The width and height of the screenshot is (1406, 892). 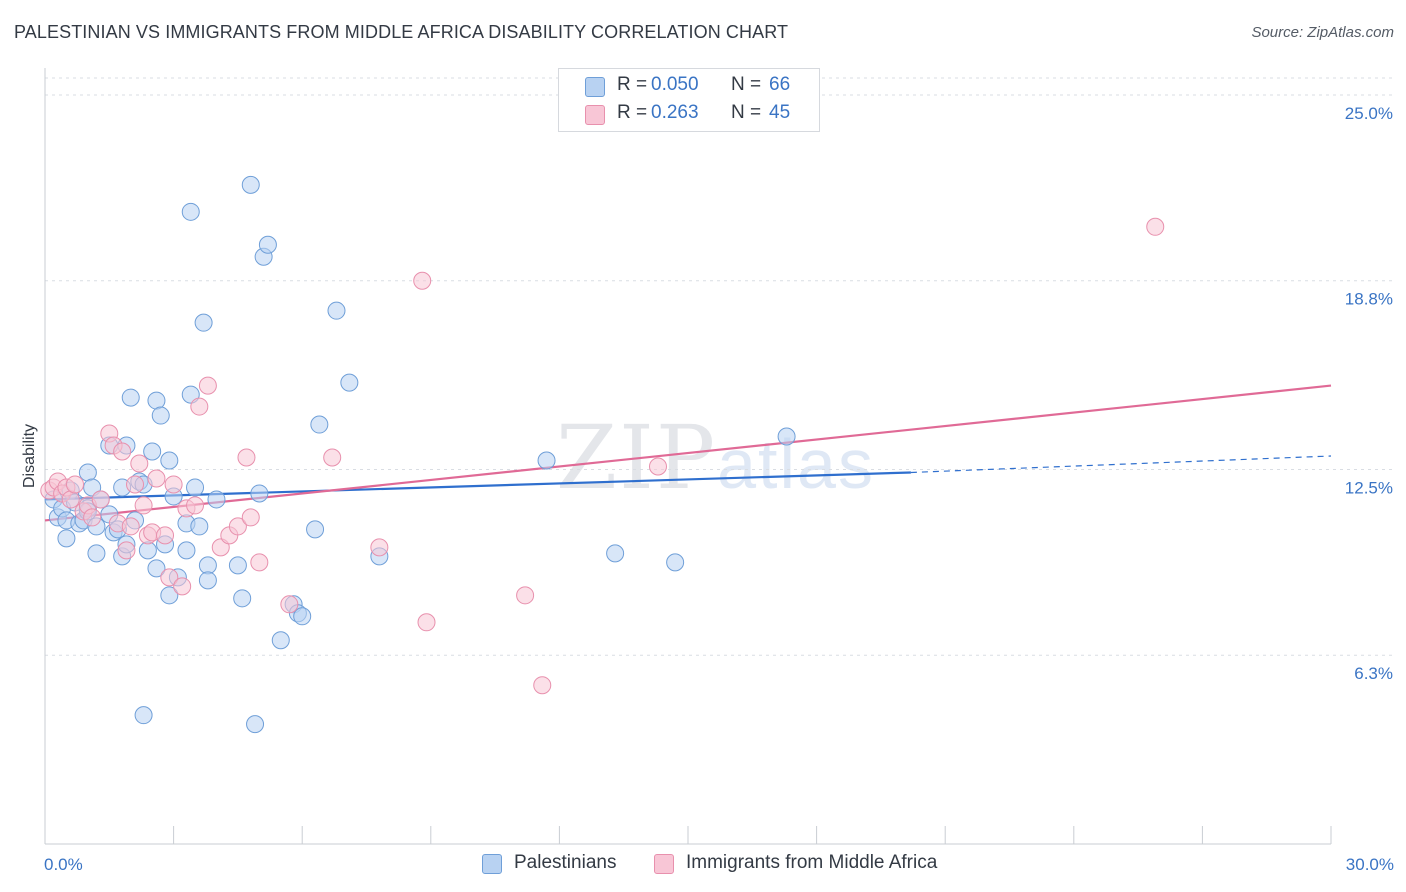 I want to click on x-tick-label-min: 0.0%, so click(x=63, y=864).